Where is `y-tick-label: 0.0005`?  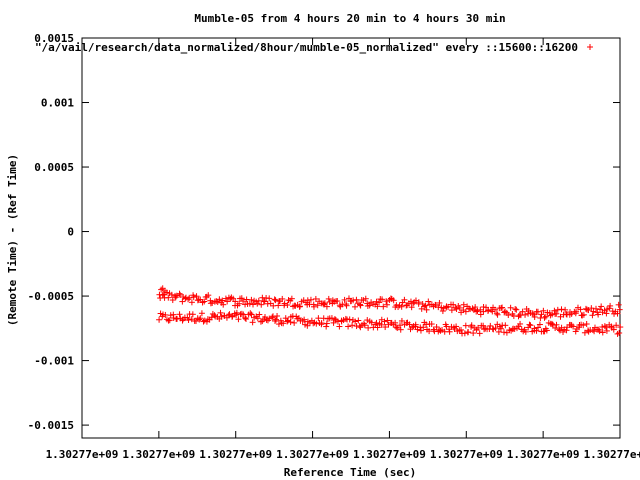
y-tick-label: 0.0005 is located at coordinates (54, 167).